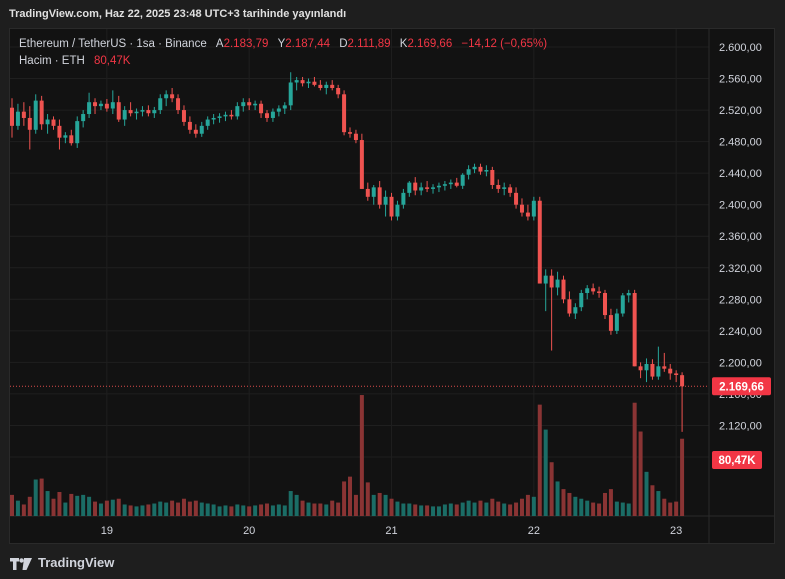 This screenshot has width=785, height=579. Describe the element at coordinates (62, 562) in the screenshot. I see `tradingview-logo: TradingView` at that location.